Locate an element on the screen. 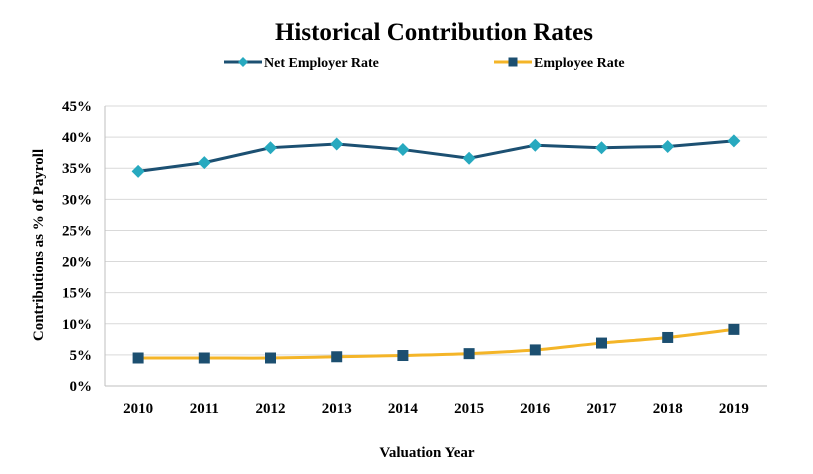 The width and height of the screenshot is (813, 474). x-tick-label: 2012 is located at coordinates (271, 409).